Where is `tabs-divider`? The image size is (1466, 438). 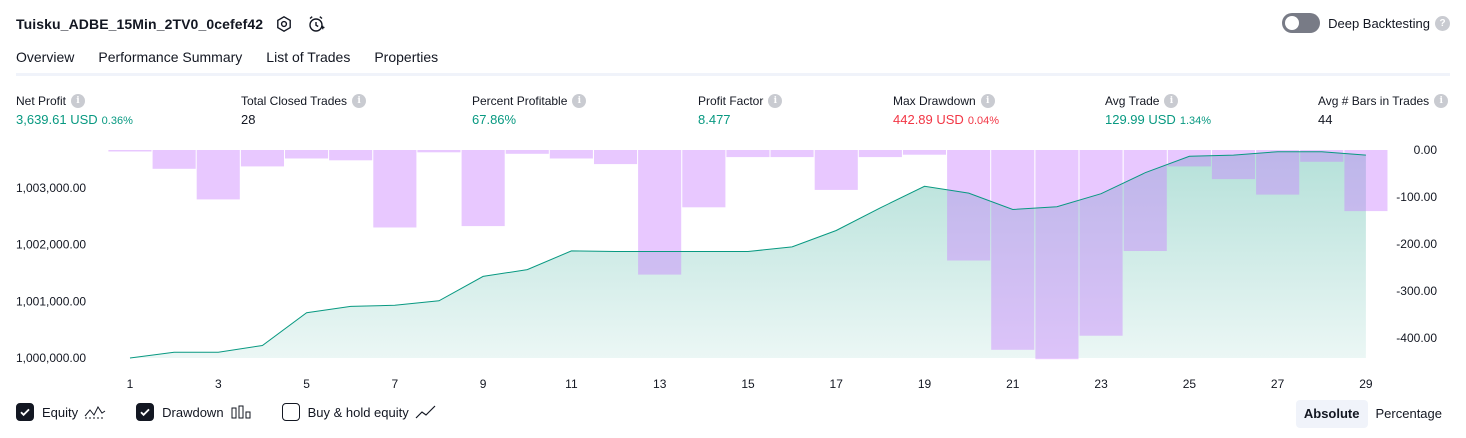
tabs-divider is located at coordinates (733, 74).